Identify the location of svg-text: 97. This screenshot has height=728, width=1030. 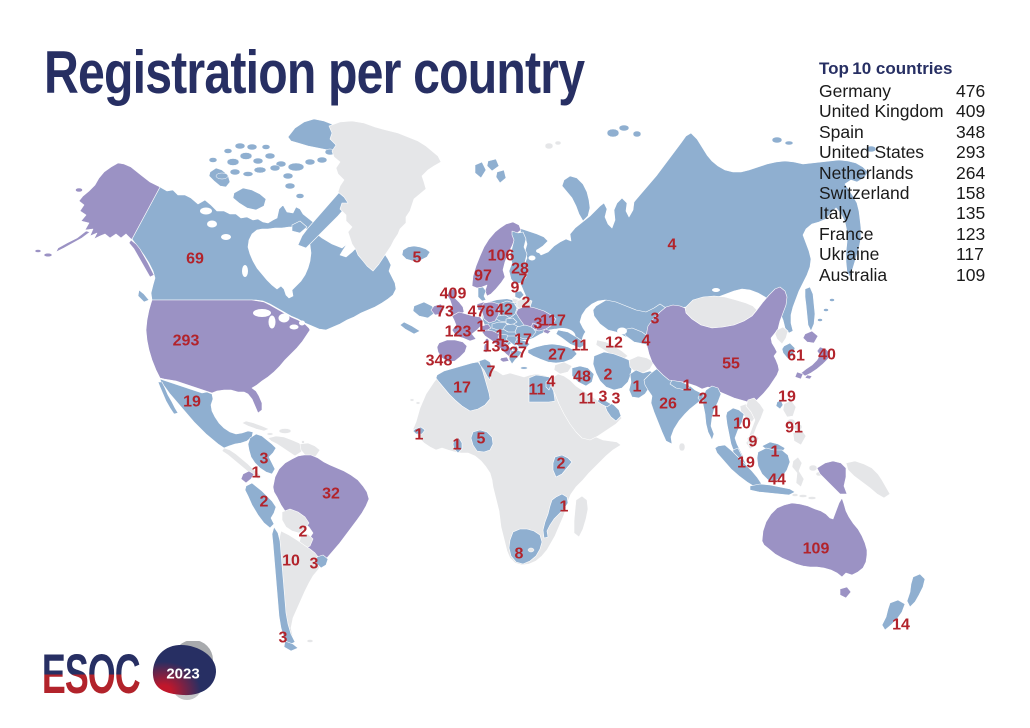
(483, 276).